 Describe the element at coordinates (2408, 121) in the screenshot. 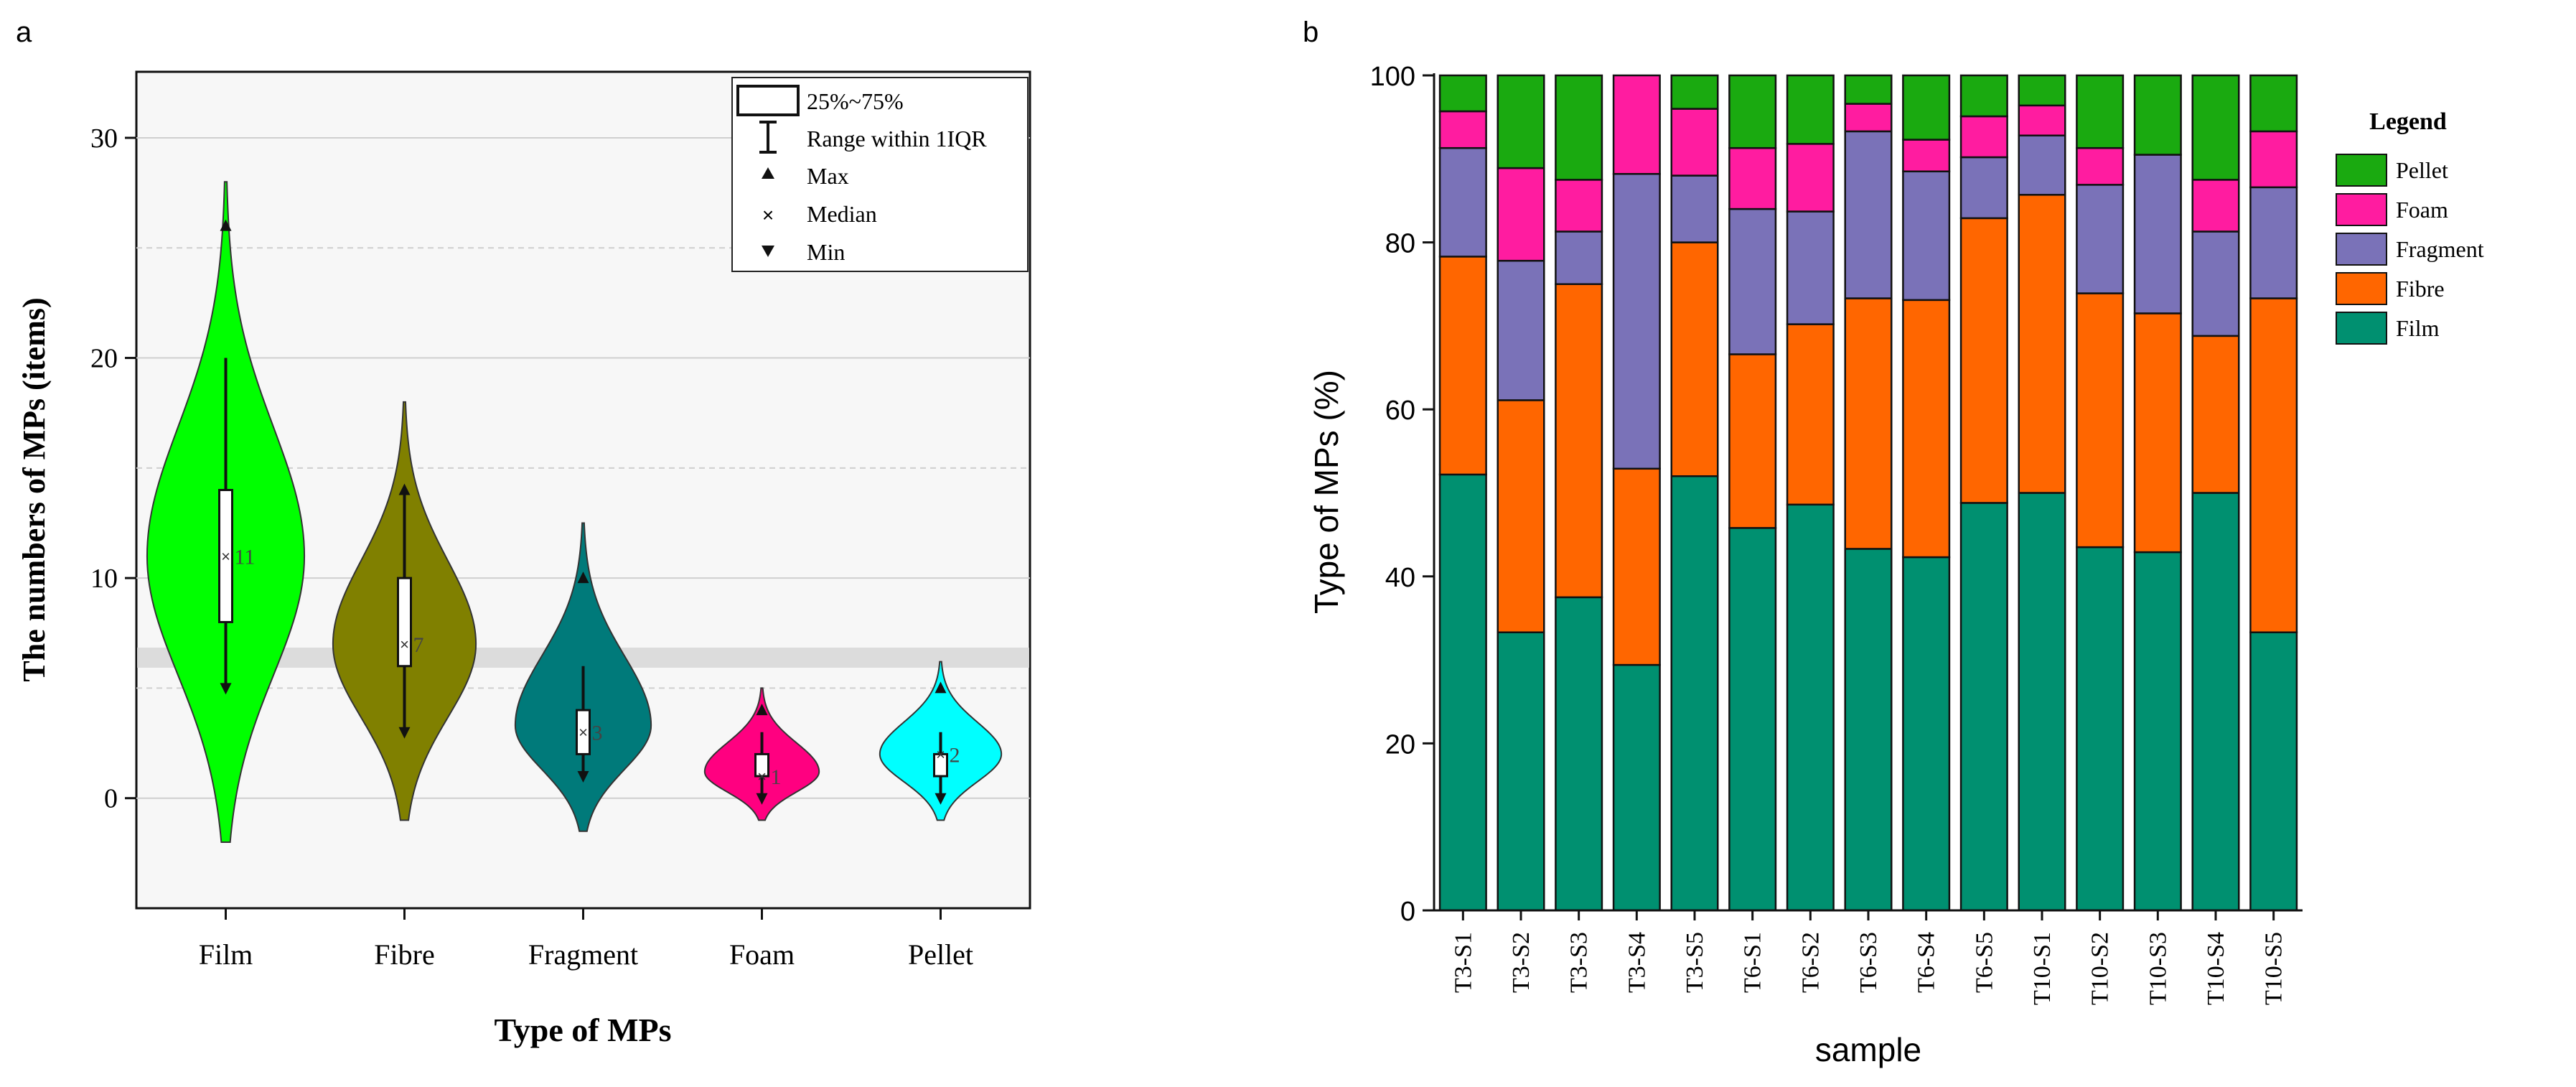

I see `legend-title: Legend` at that location.